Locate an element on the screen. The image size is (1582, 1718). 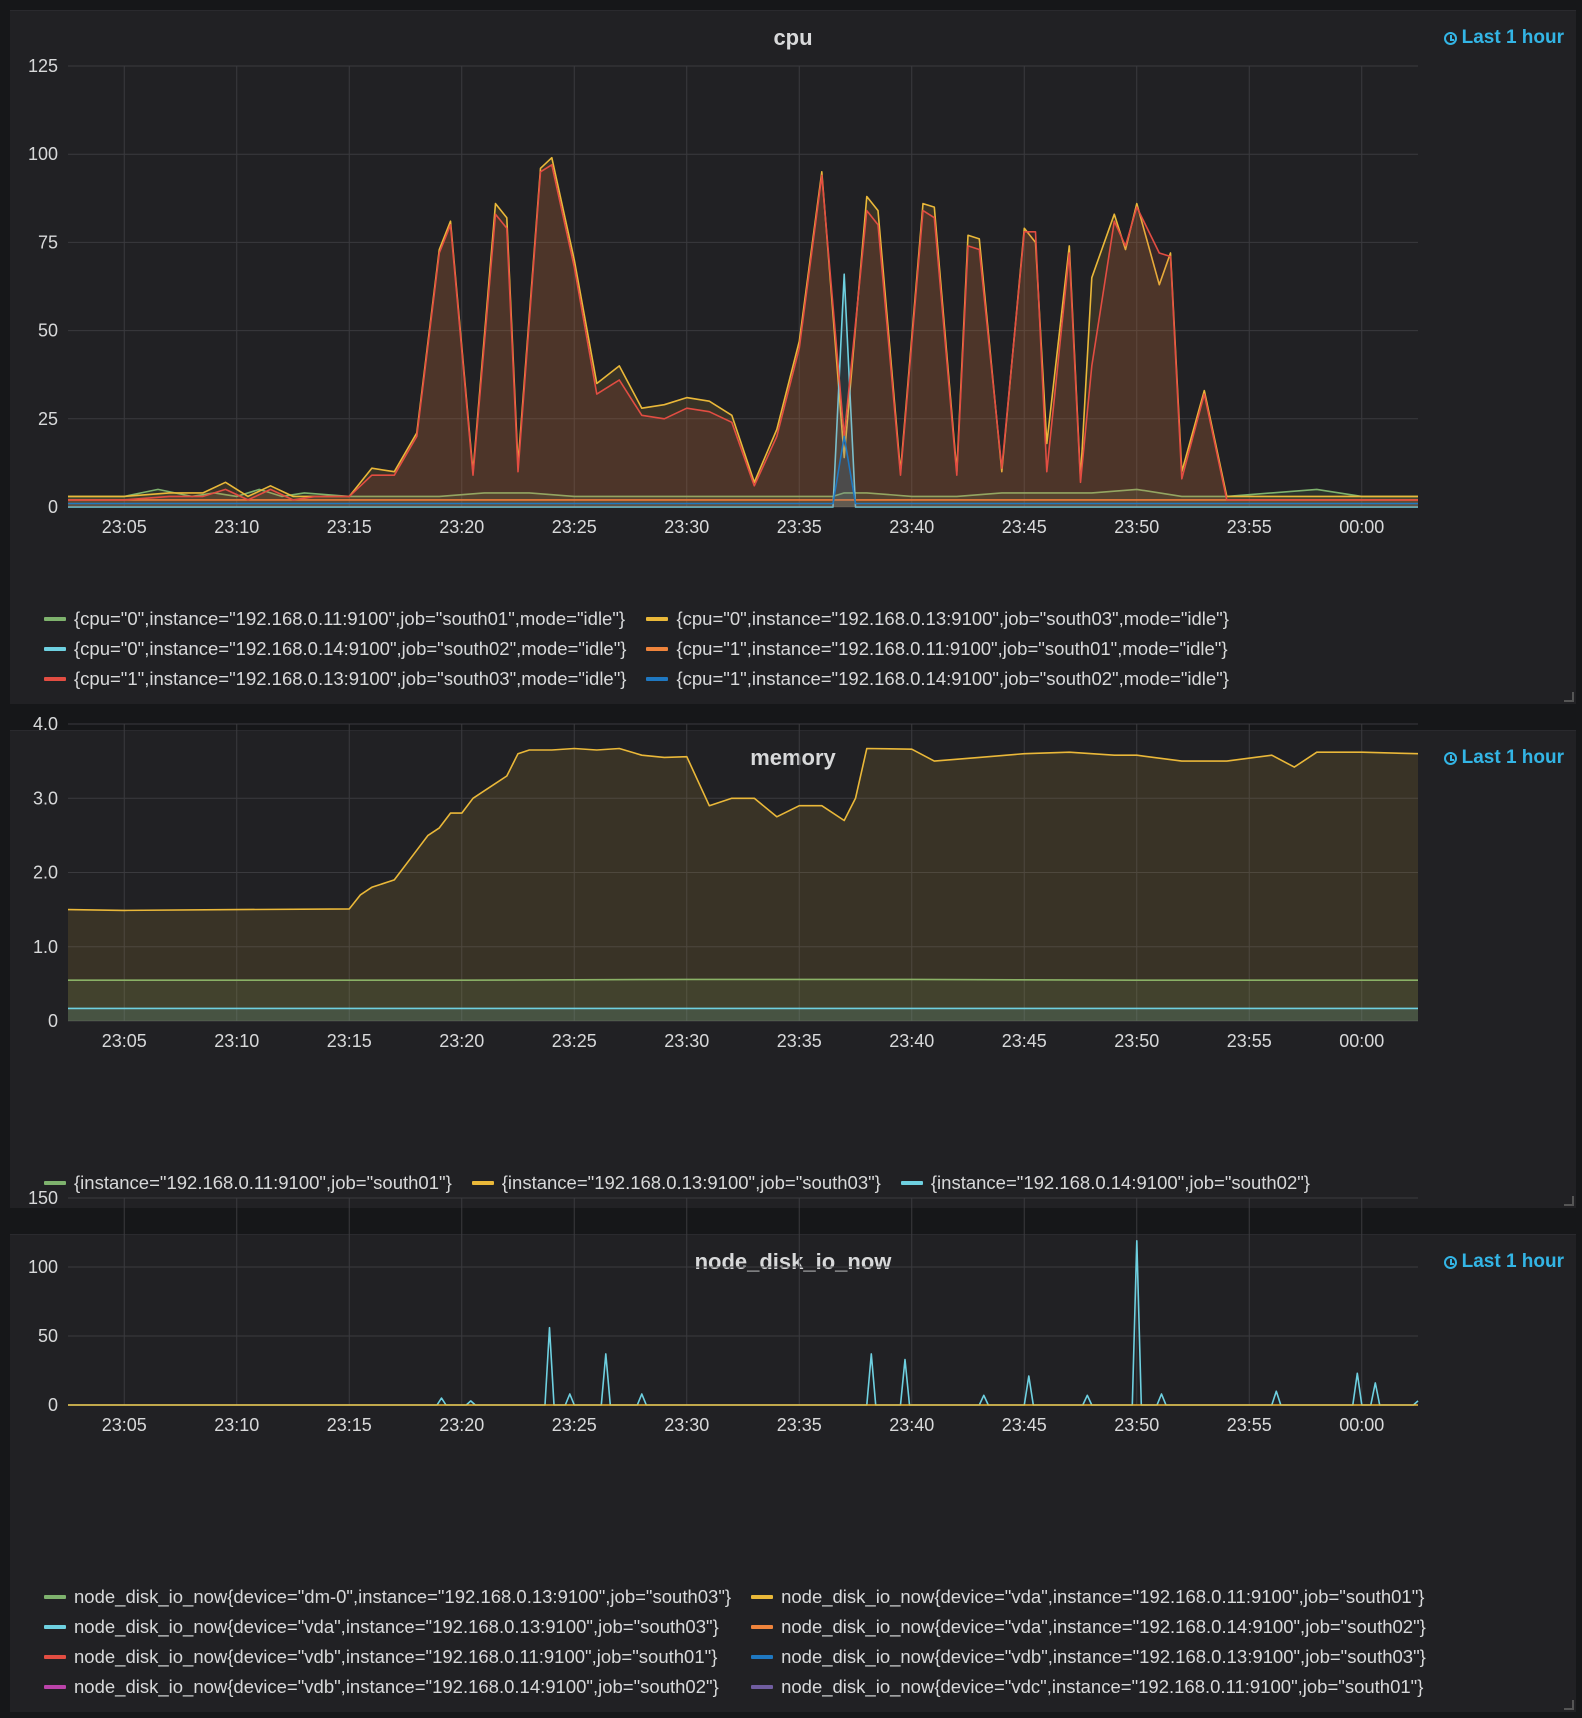
x-tick-label: 23:35 is located at coordinates (799, 1425).